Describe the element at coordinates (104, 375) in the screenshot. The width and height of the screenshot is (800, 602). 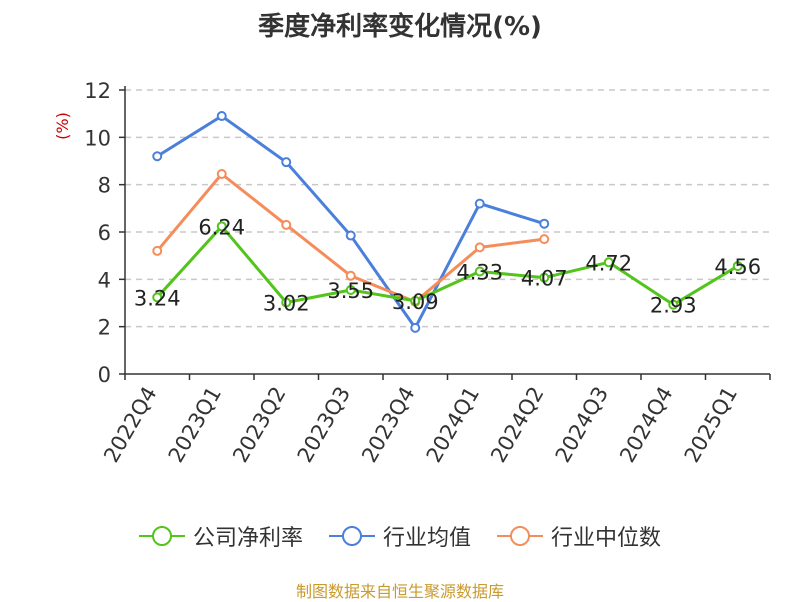
I see `y-tick-label: 0` at that location.